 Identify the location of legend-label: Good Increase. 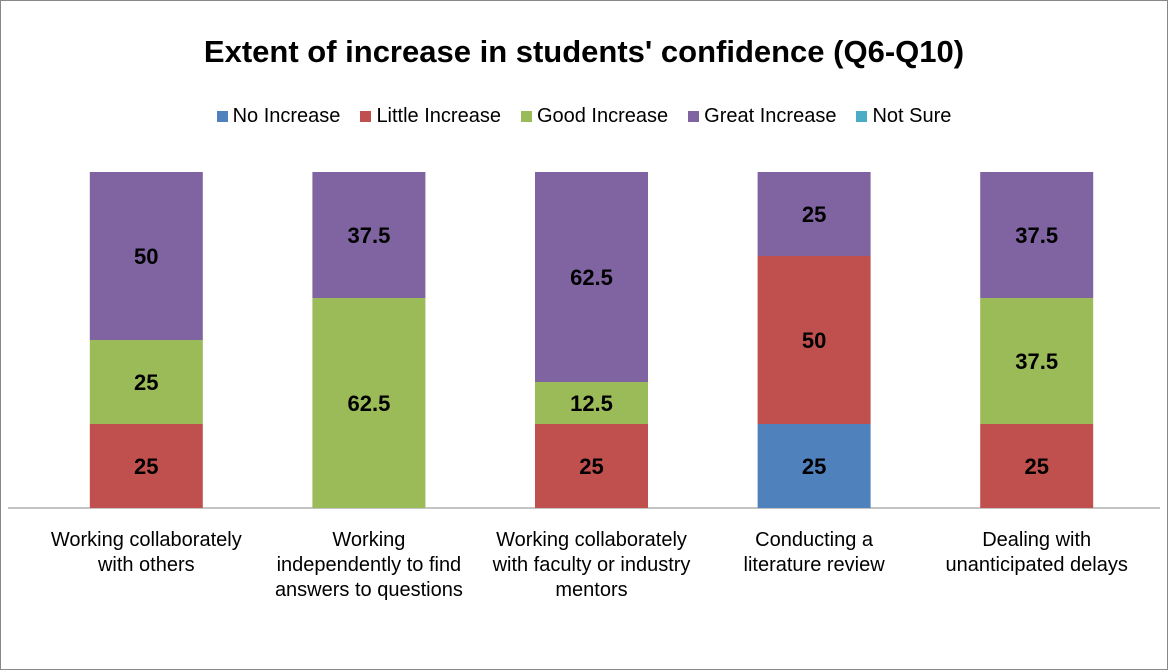
(602, 116).